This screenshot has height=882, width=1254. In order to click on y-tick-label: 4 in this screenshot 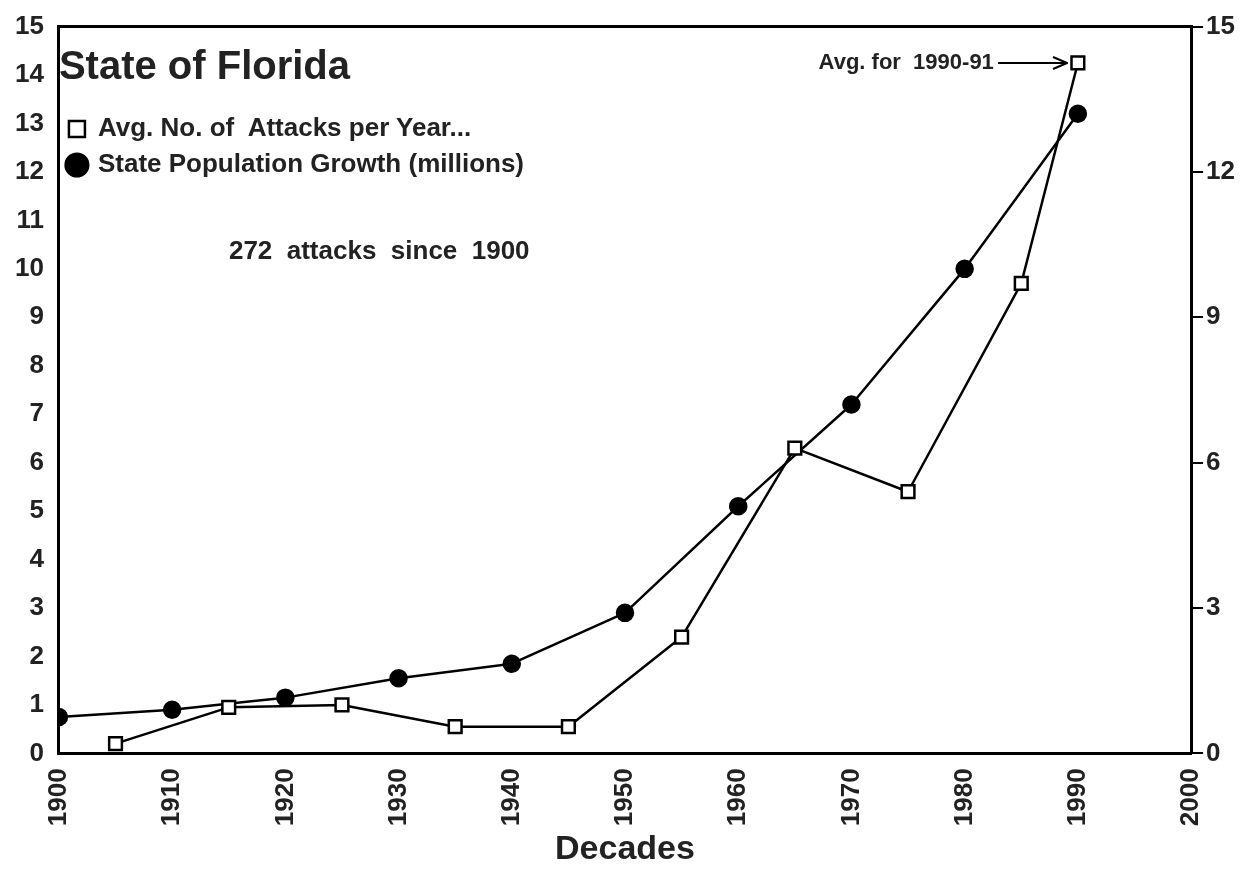, I will do `click(37, 557)`.